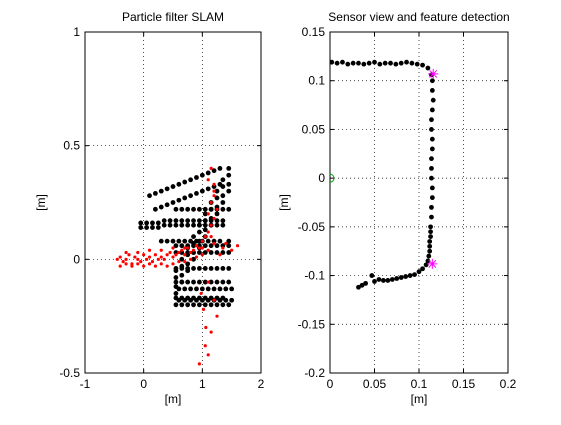  I want to click on chart-1-x-tick-label: -1, so click(85, 384).